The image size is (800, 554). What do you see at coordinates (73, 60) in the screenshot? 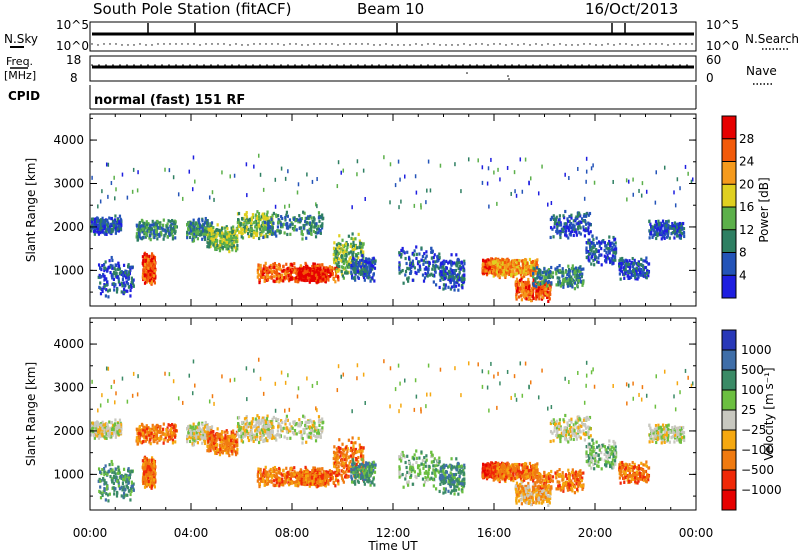
I see `freq-tick-high: 18` at bounding box center [73, 60].